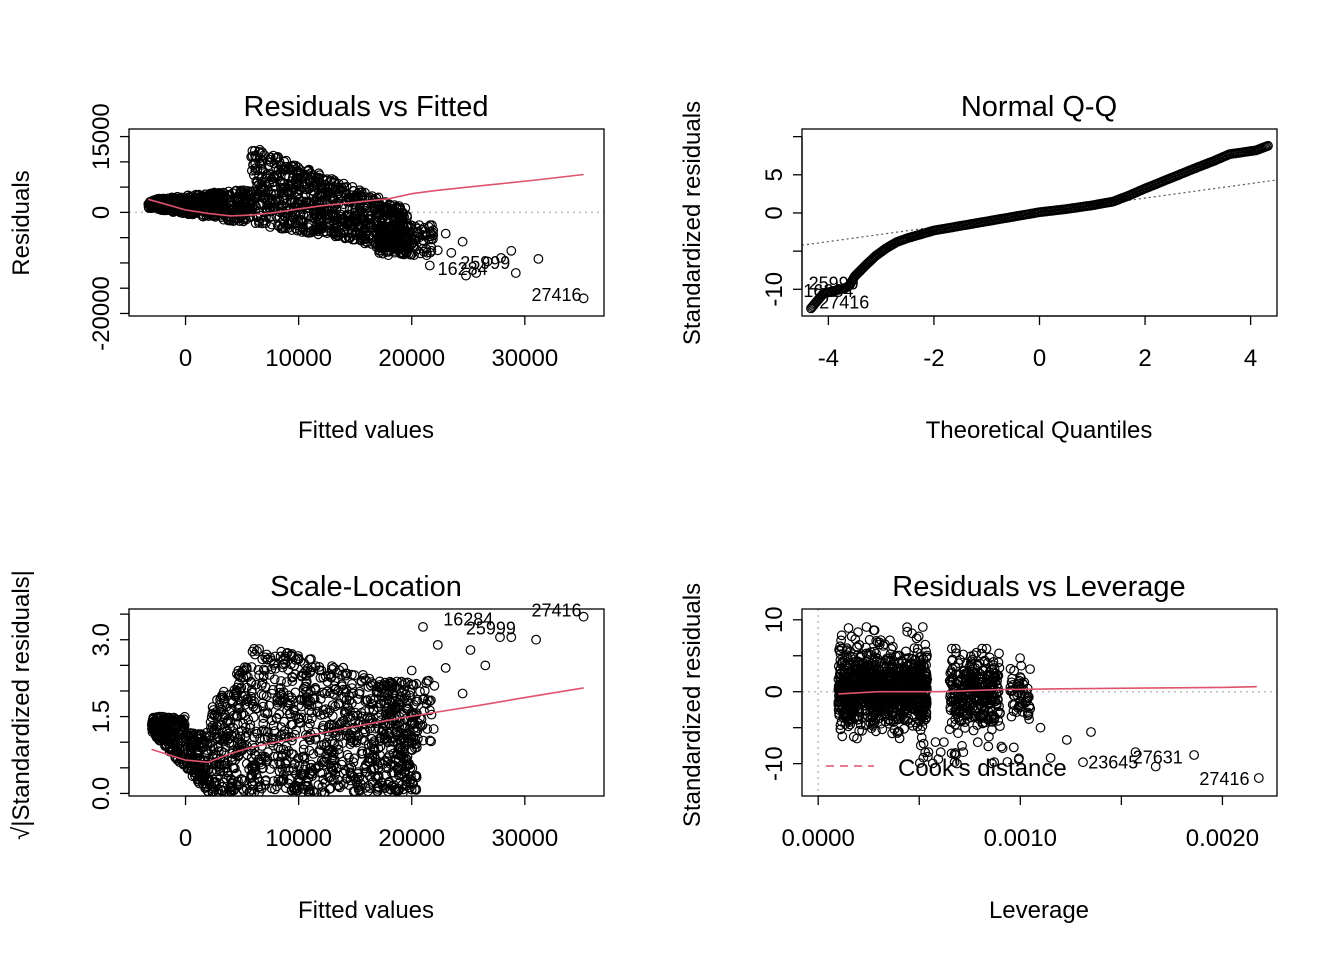 Image resolution: width=1344 pixels, height=960 pixels. What do you see at coordinates (411, 358) in the screenshot?
I see `x-tick-label: 20000` at bounding box center [411, 358].